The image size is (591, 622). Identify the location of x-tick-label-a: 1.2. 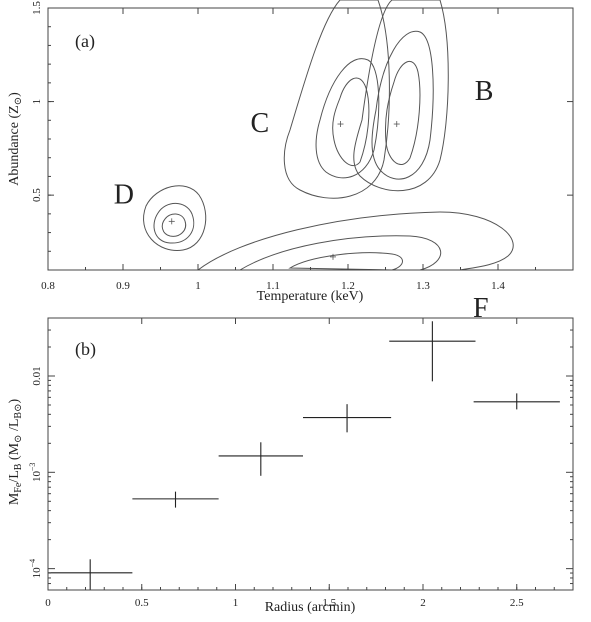
(348, 286).